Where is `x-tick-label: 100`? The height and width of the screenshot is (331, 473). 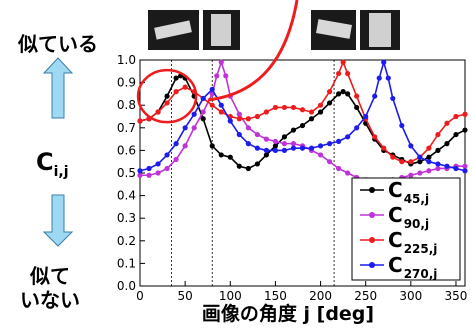
x-tick-label: 100 is located at coordinates (230, 296).